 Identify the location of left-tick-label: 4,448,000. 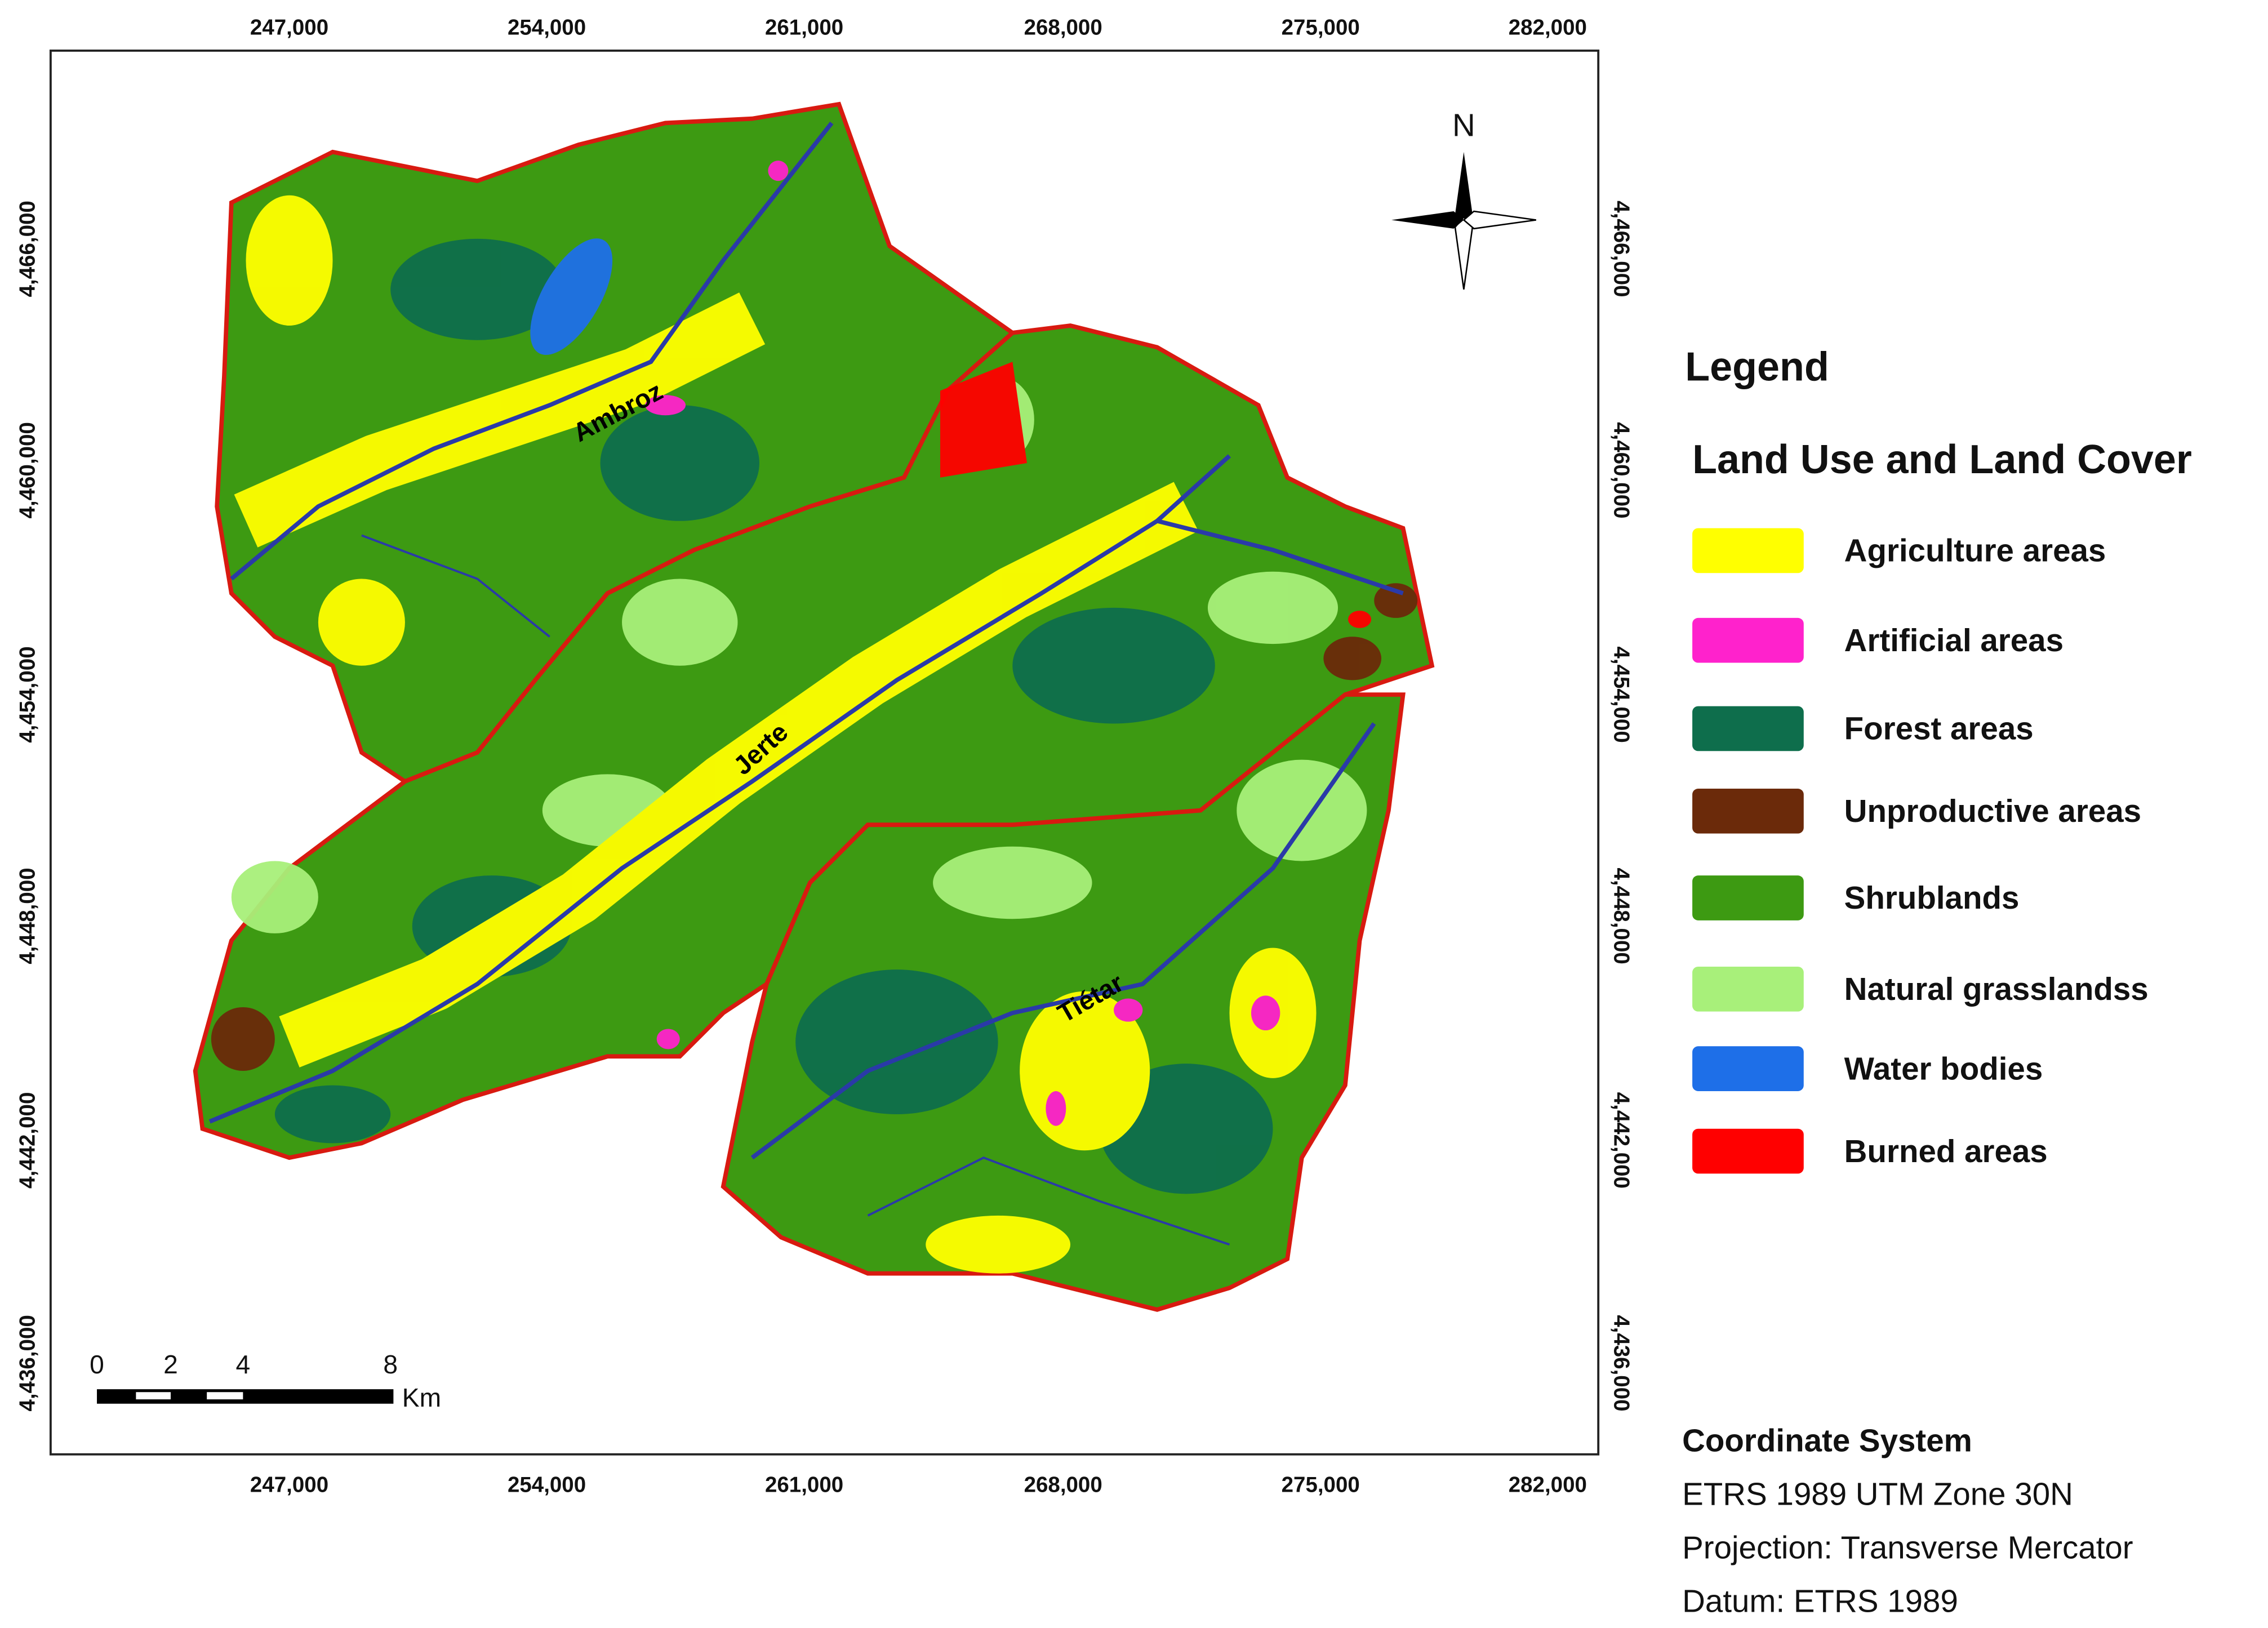
(28, 916).